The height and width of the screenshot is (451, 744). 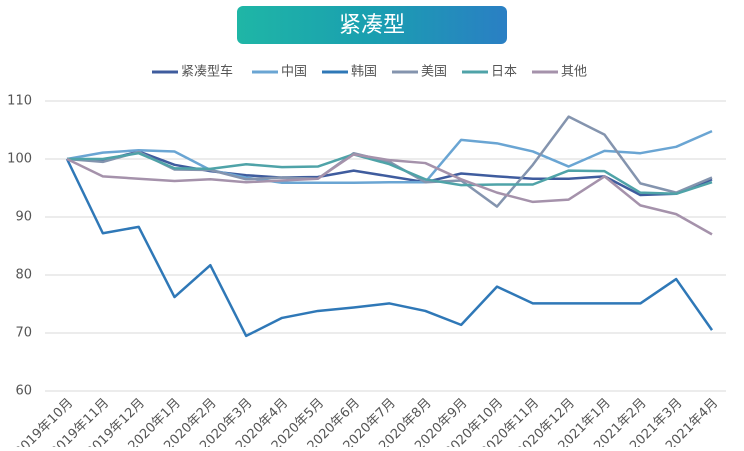 I want to click on y-tick-label: 90, so click(x=23, y=217).